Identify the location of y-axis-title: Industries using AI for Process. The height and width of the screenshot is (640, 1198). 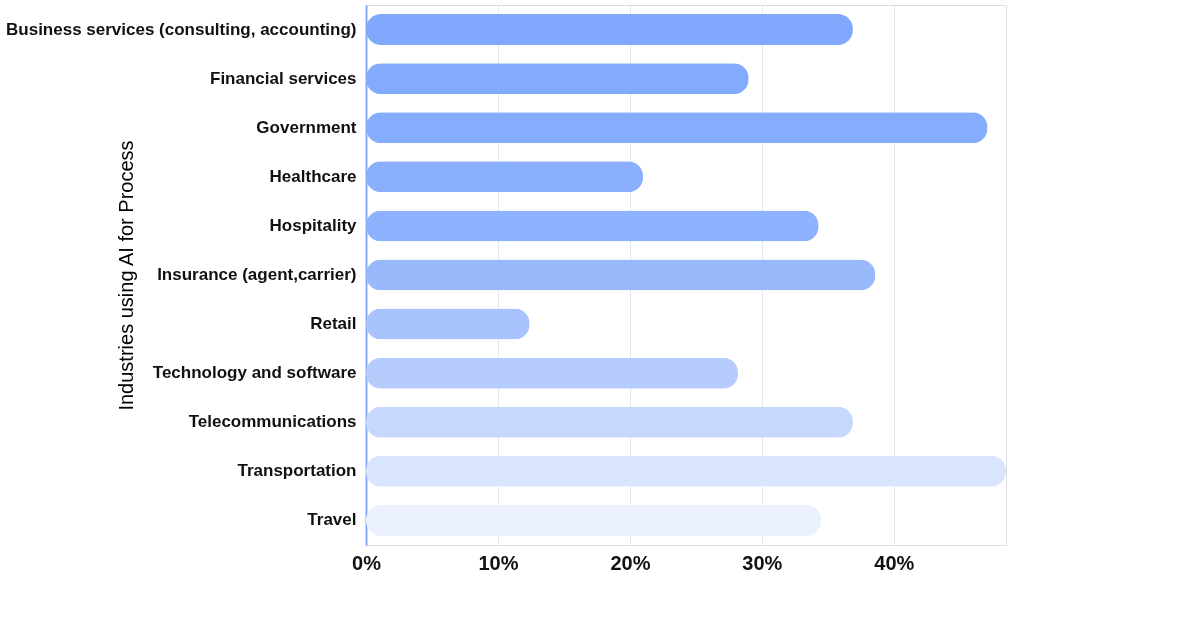
(125, 275).